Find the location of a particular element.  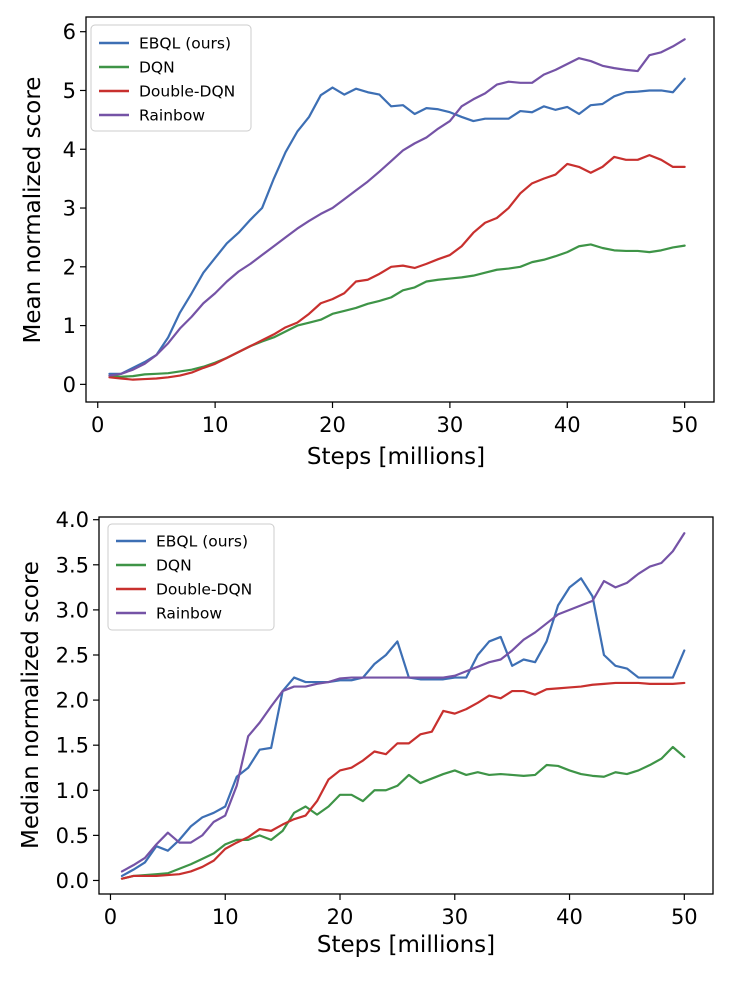

median-x-tick-label-50: 50 is located at coordinates (684, 917).